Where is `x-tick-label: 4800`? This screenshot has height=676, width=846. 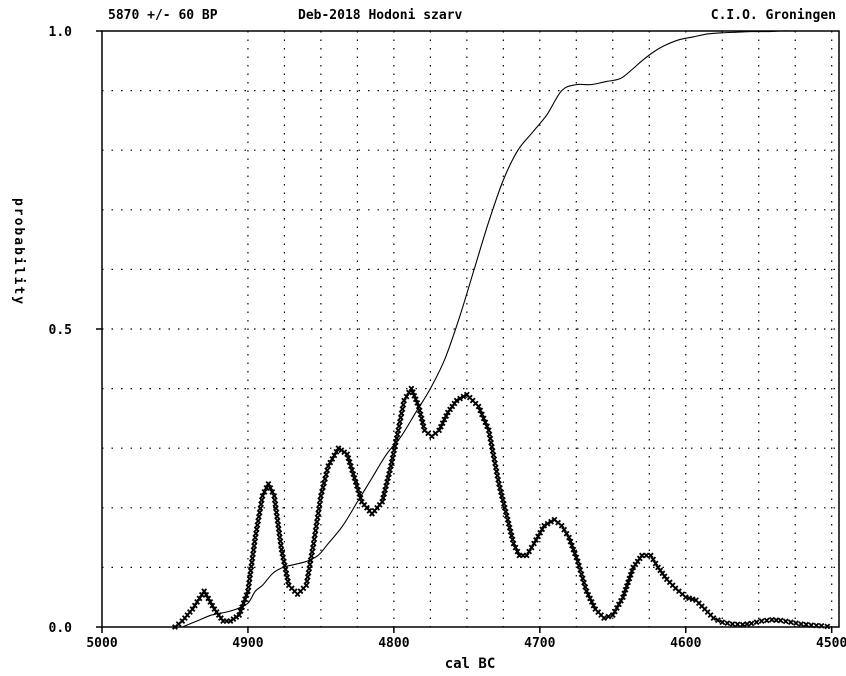 x-tick-label: 4800 is located at coordinates (393, 643).